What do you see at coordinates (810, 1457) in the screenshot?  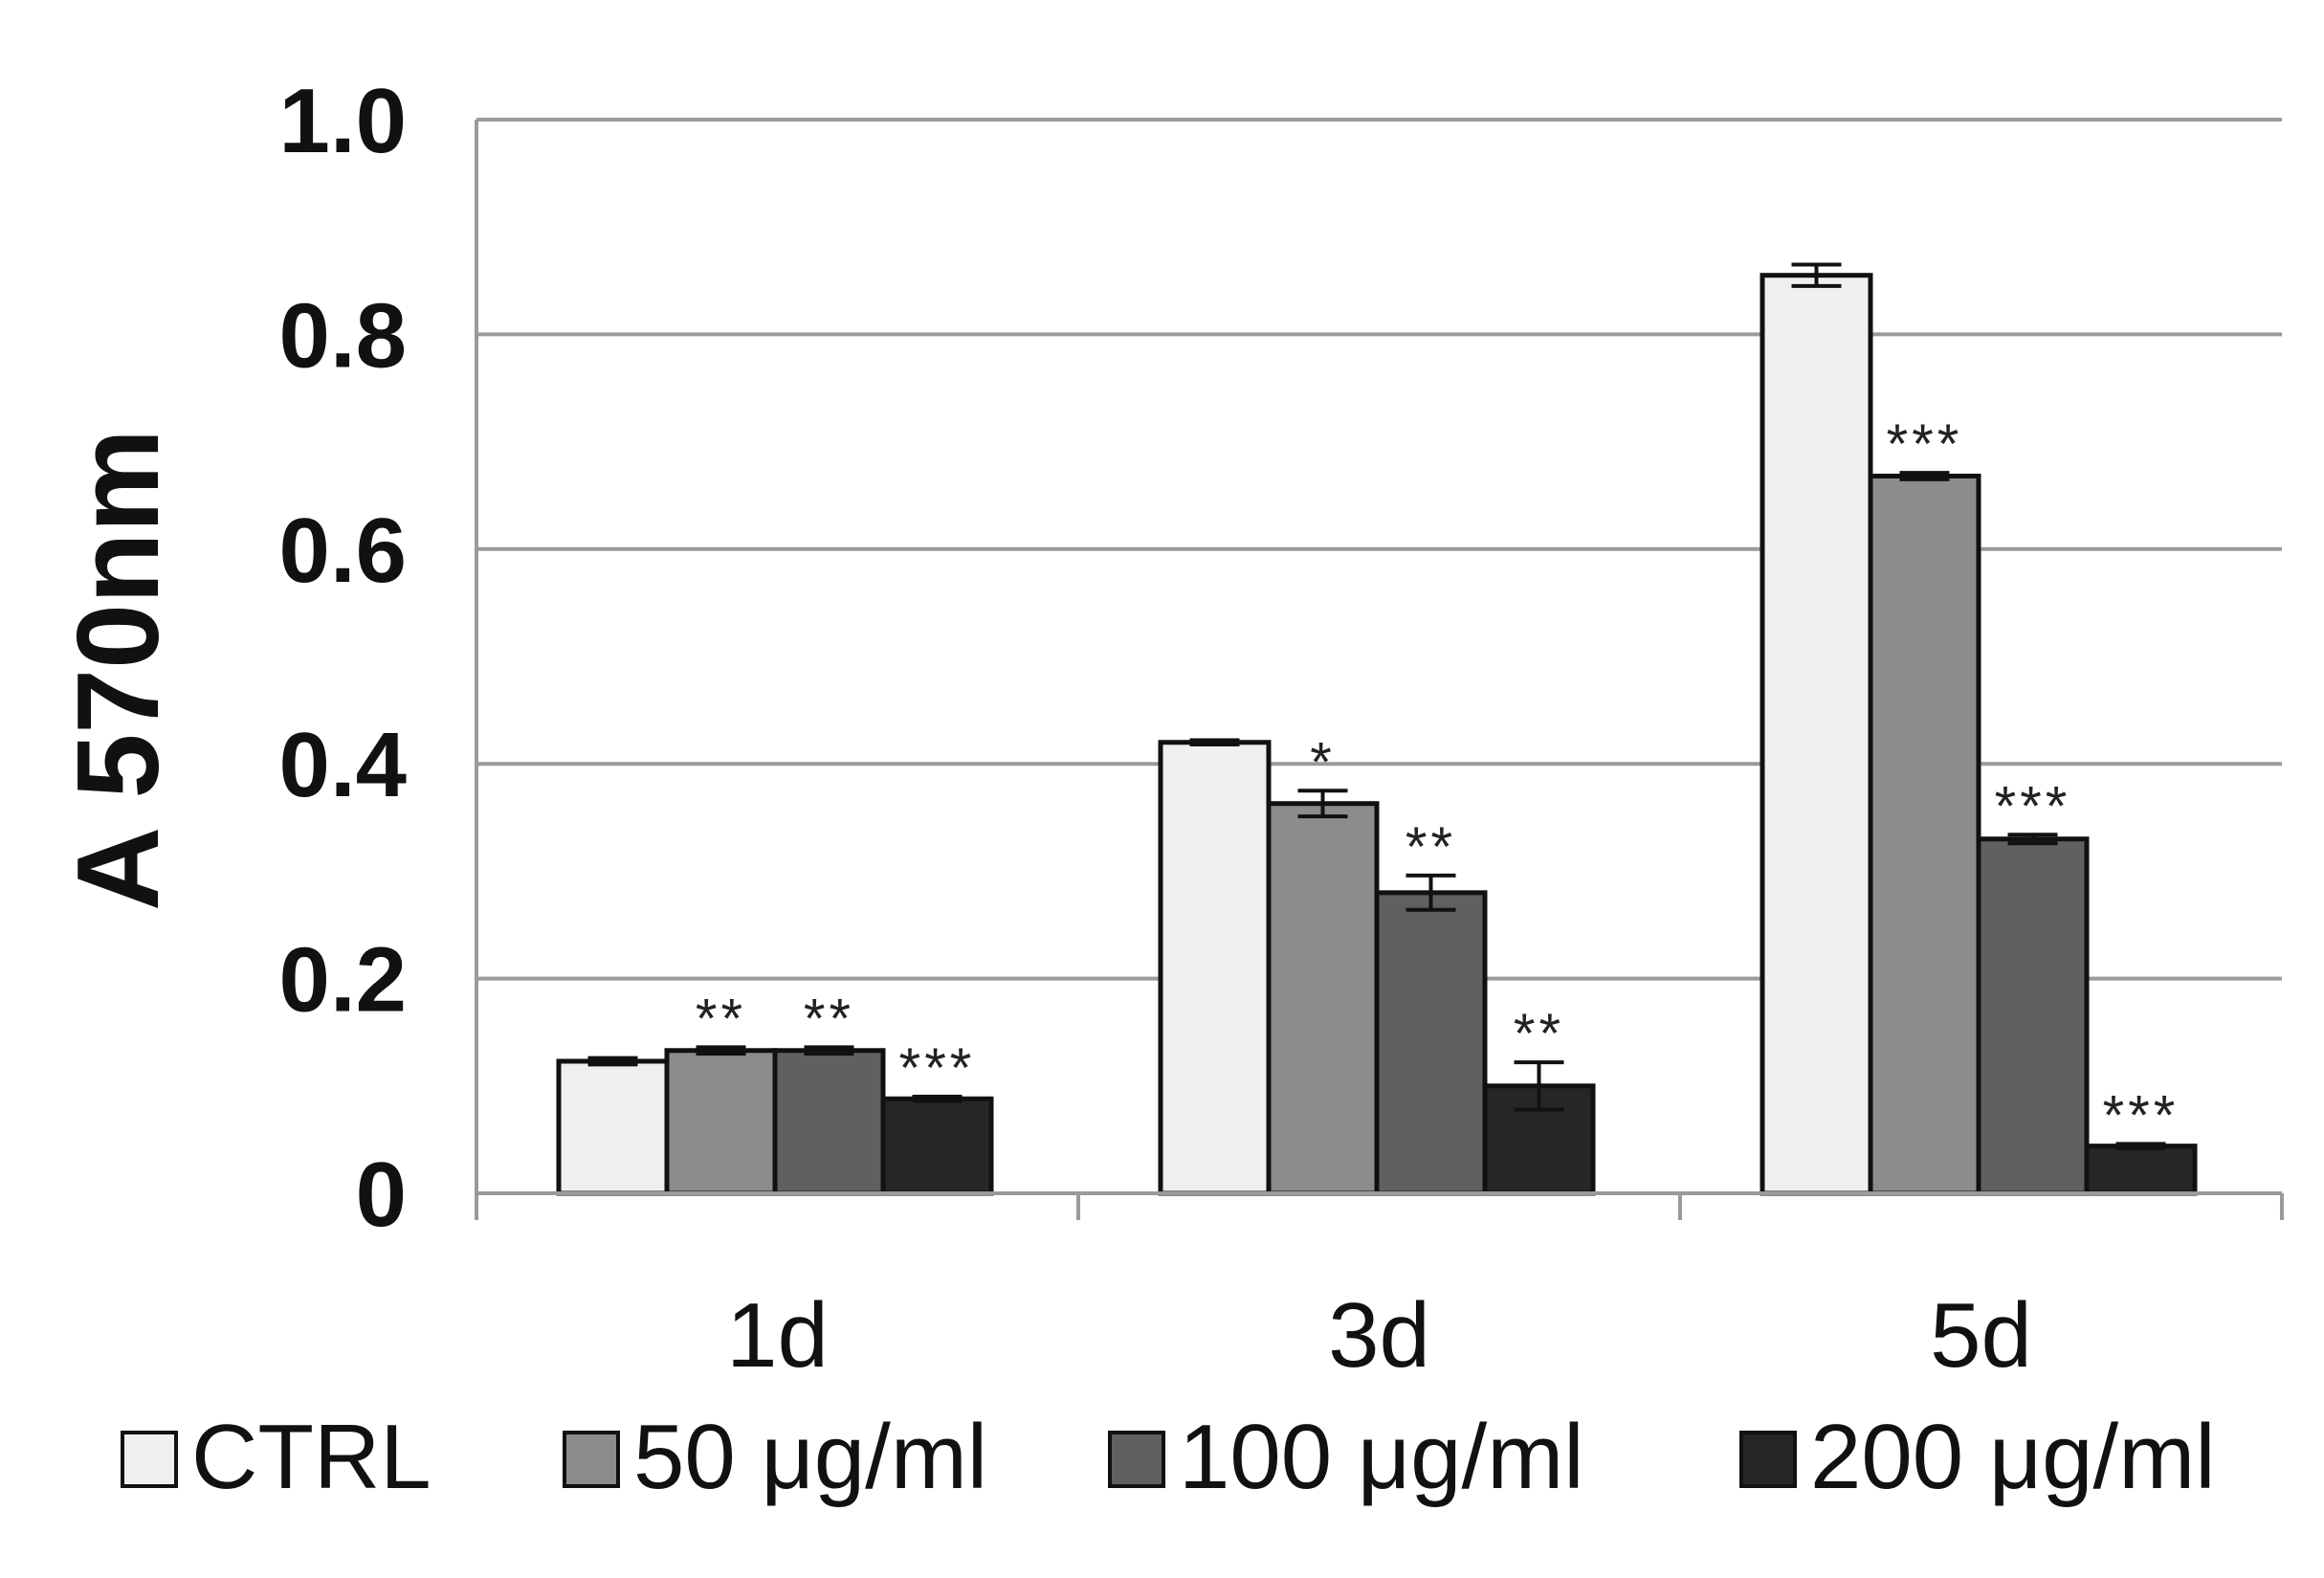 I see `legend-label: 50 μg/ml` at bounding box center [810, 1457].